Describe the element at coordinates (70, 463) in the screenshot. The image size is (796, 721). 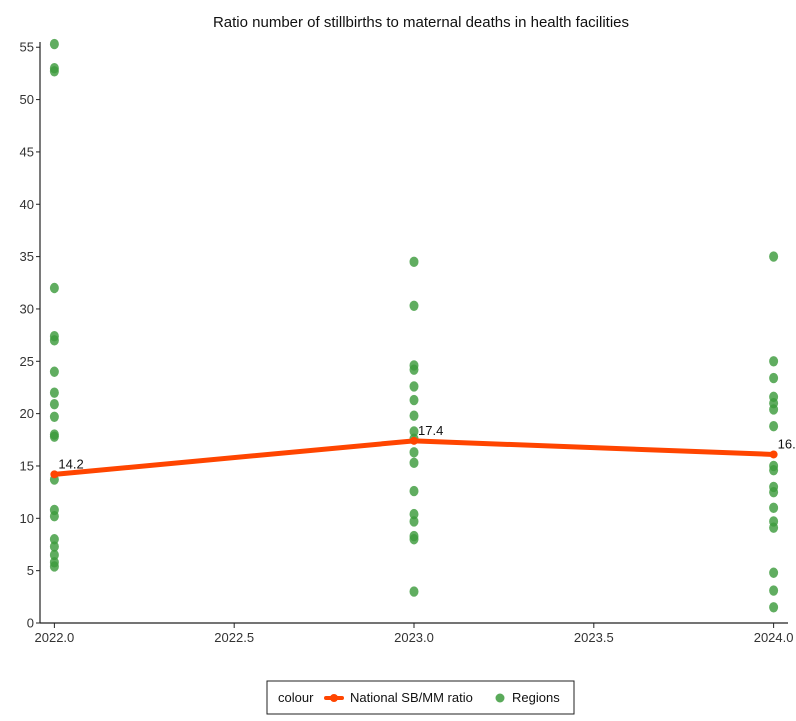
I see `national-ratio-label: 14.2` at that location.